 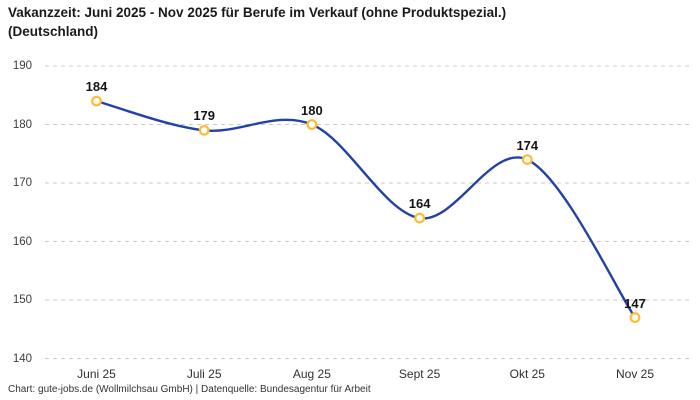 I want to click on data-point-label: 147, so click(x=635, y=303).